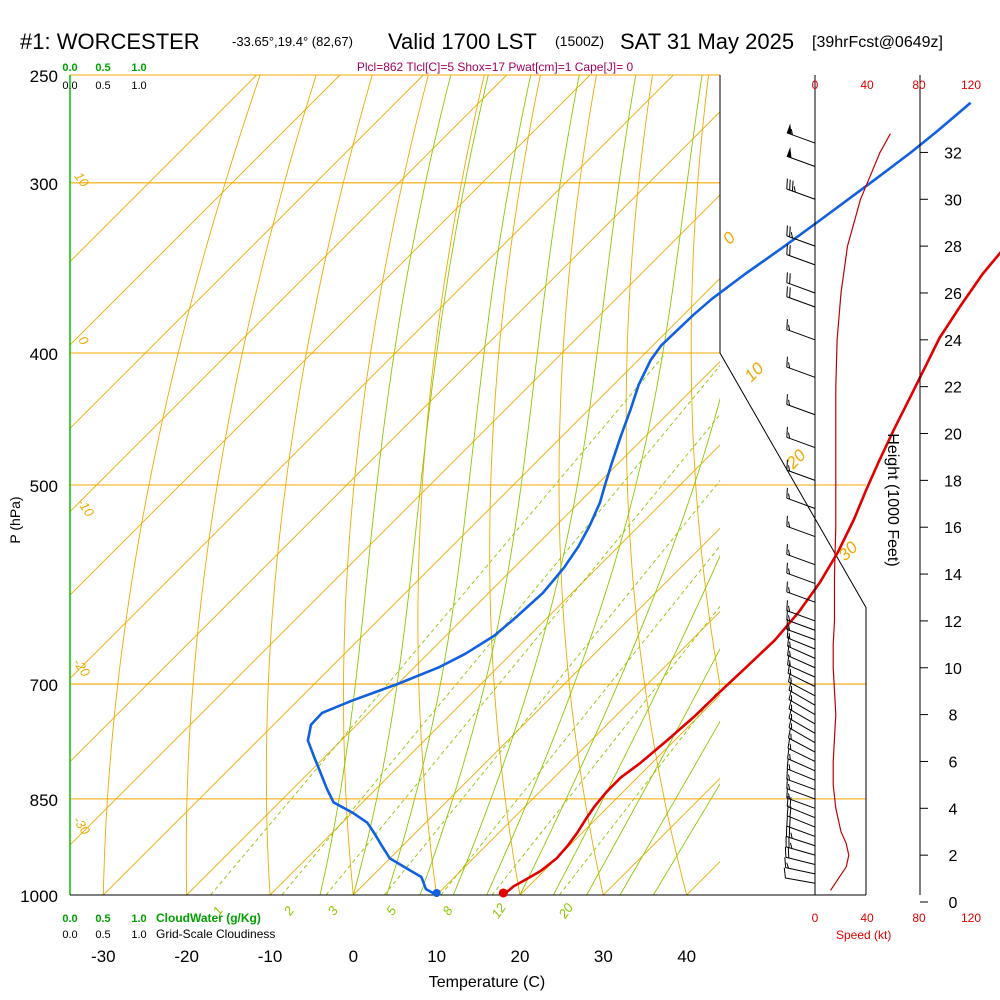 The width and height of the screenshot is (1000, 1000). What do you see at coordinates (953, 388) in the screenshot?
I see `height-tick-label: 22` at bounding box center [953, 388].